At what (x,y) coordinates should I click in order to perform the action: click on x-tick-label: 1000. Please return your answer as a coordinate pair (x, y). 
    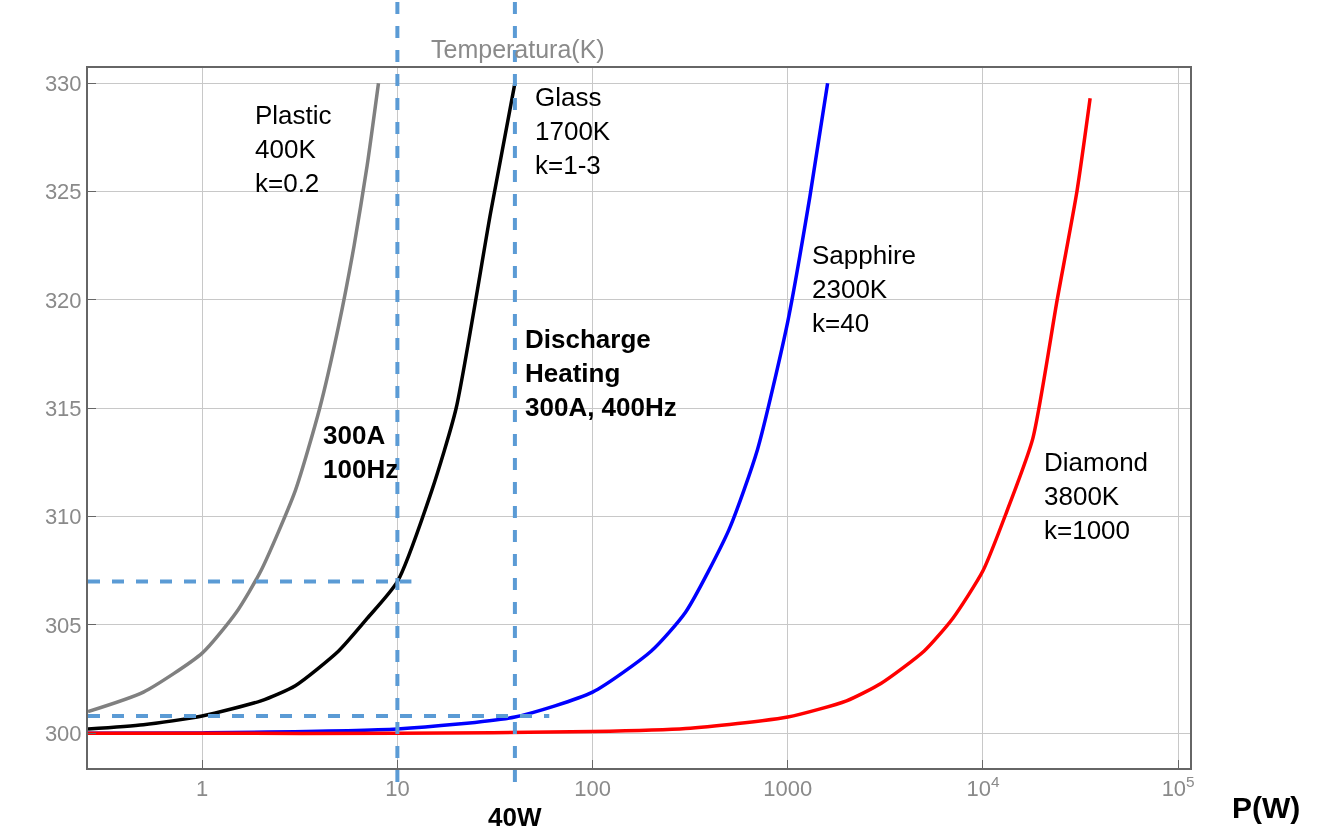
    Looking at the image, I should click on (788, 789).